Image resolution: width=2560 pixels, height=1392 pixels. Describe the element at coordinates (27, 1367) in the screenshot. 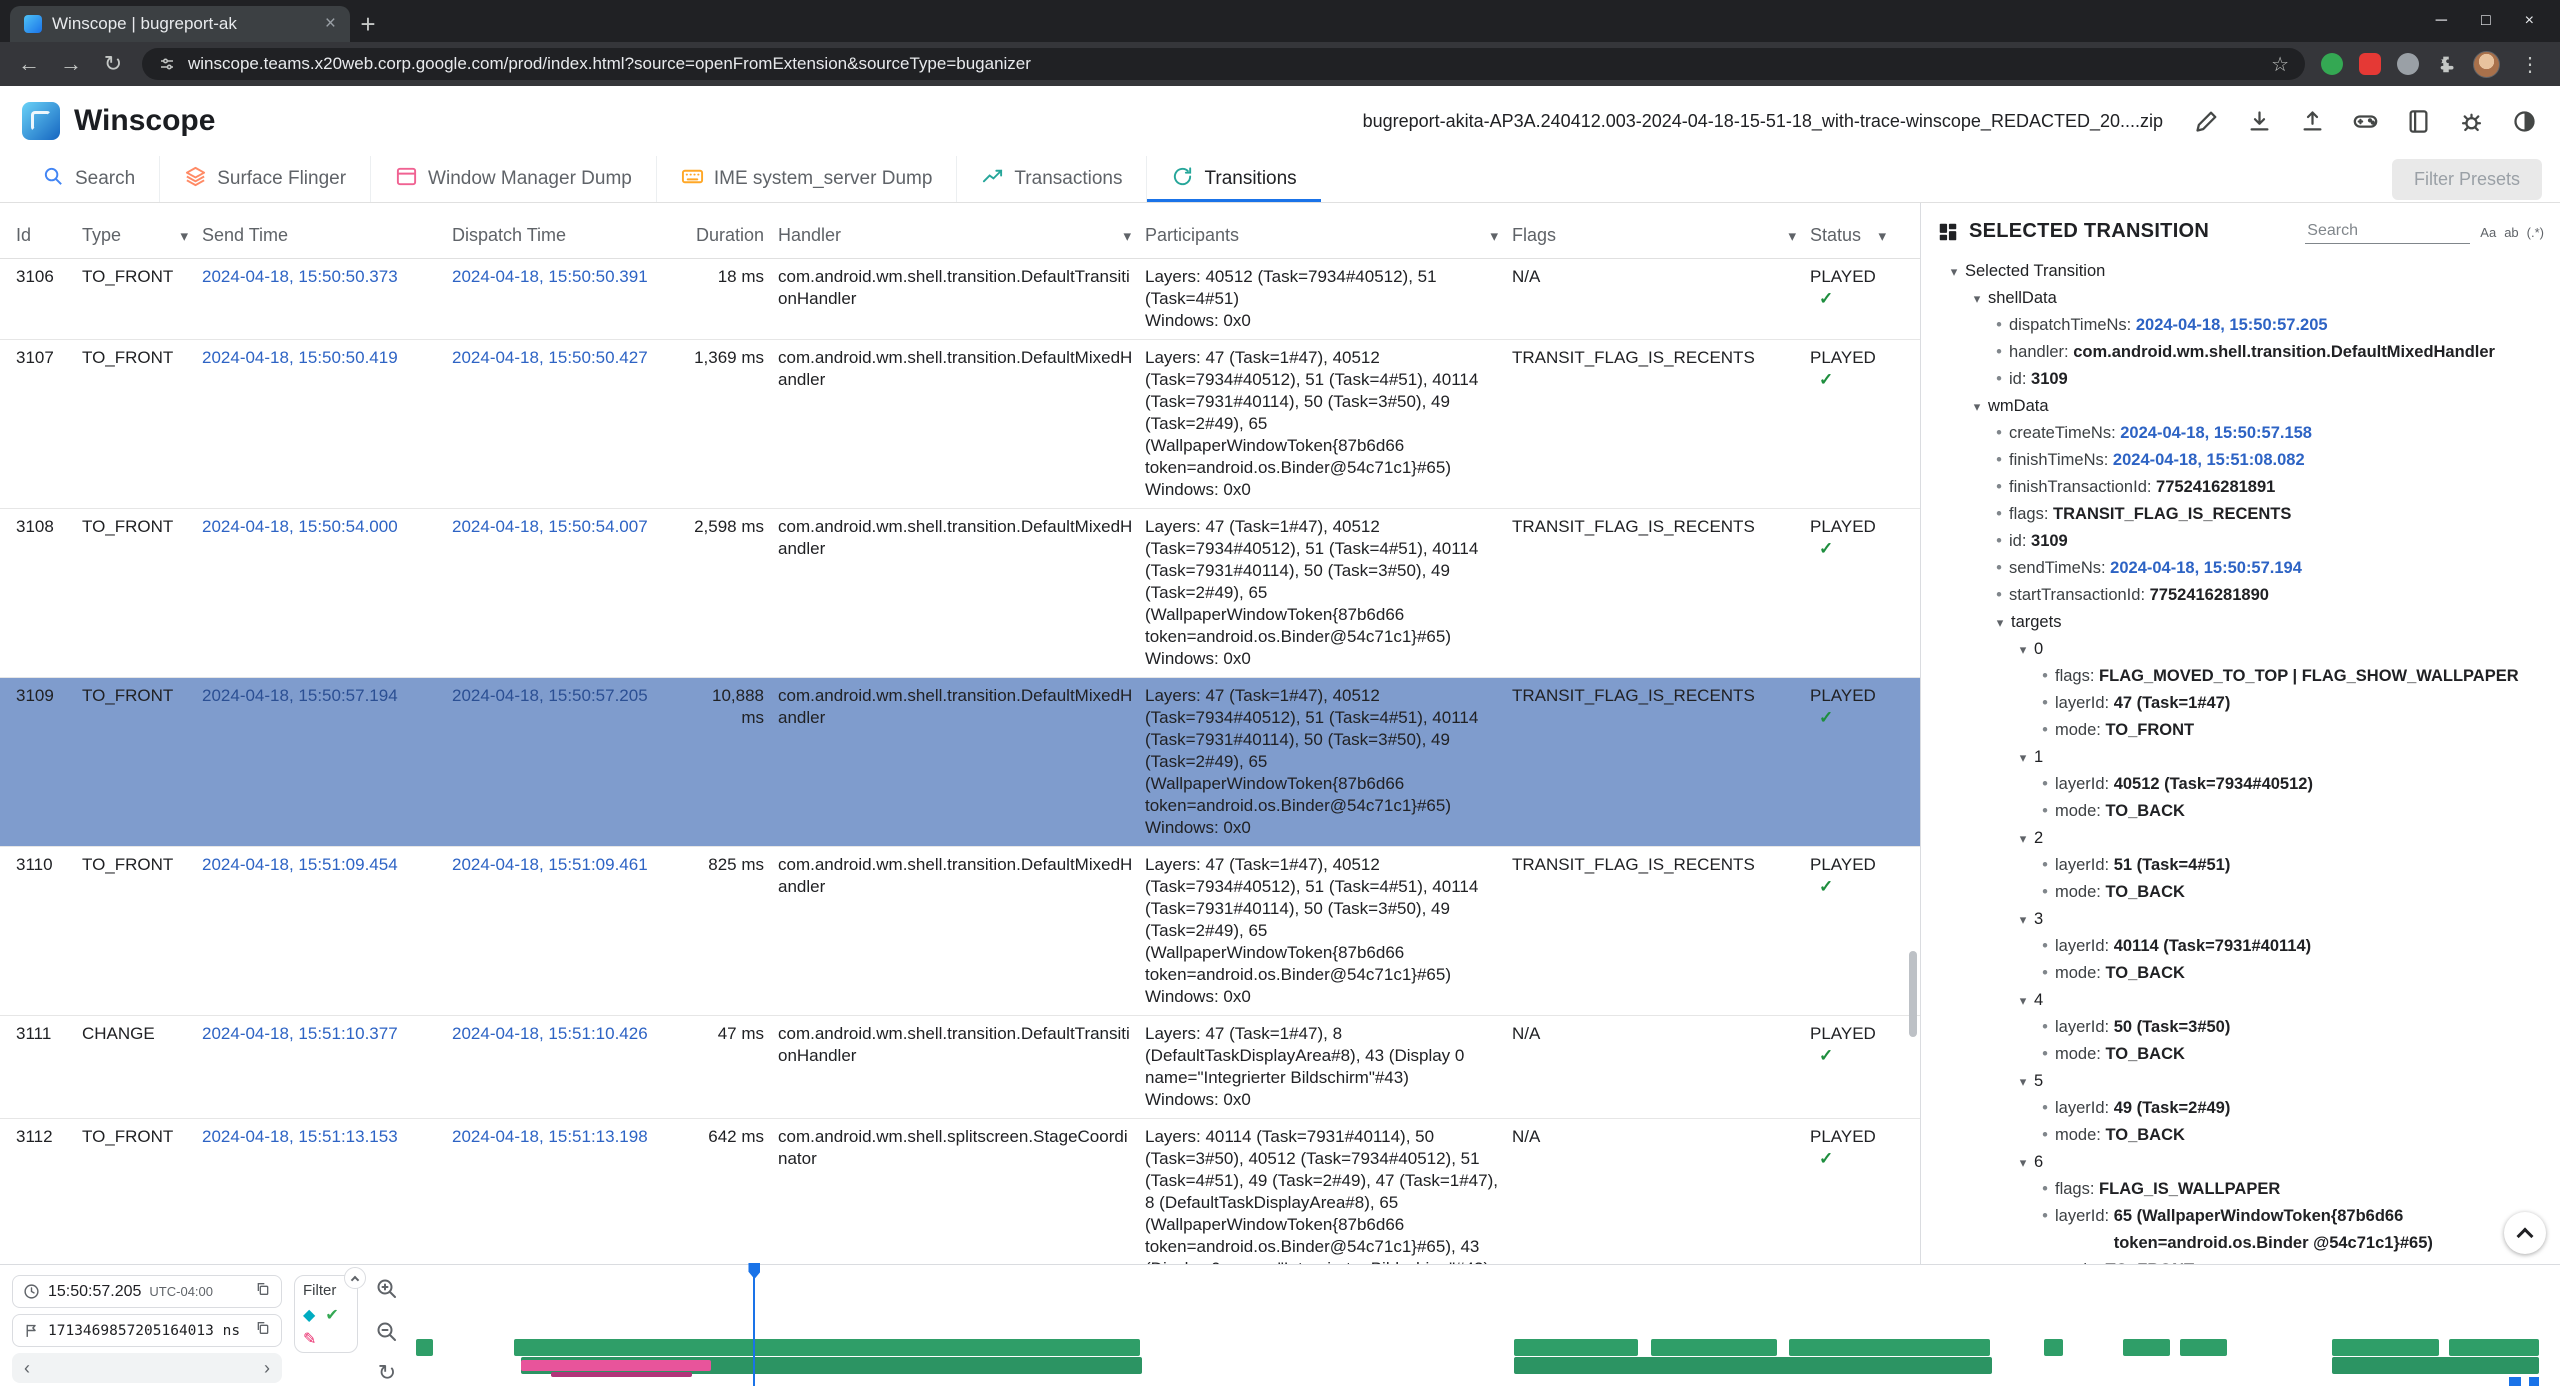

I see `scroll-left-icon: ‹` at that location.